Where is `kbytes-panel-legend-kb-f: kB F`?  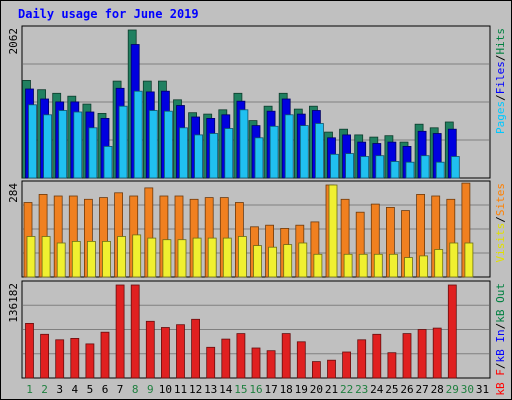
kbytes-panel-legend-kb-f: kB F is located at coordinates (500, 382).